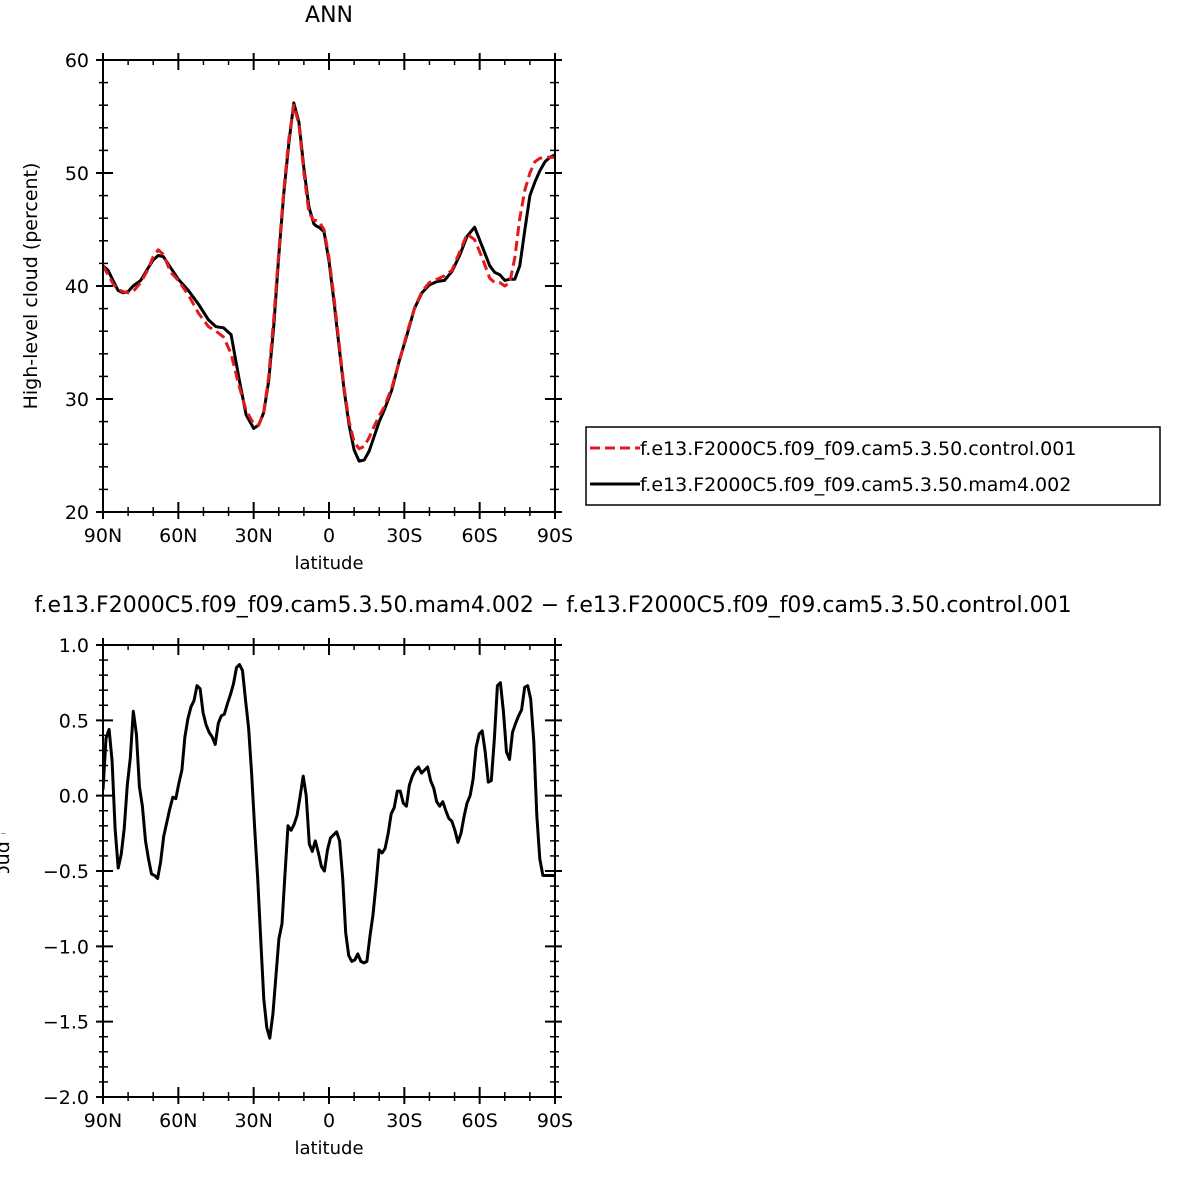  I want to click on series-line-mam4, so click(329, 282).